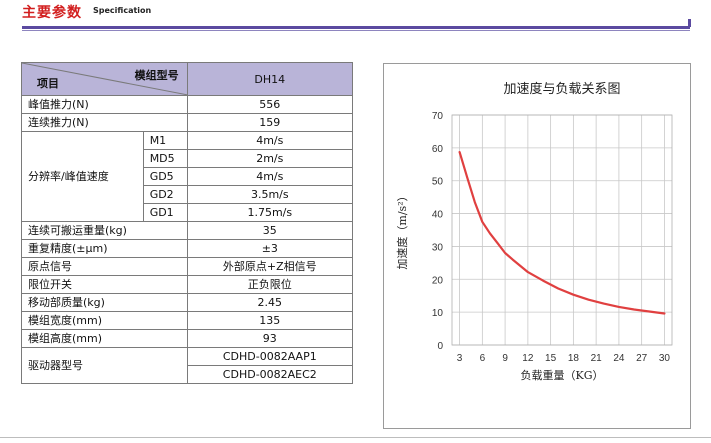 This screenshot has height=443, width=711. Describe the element at coordinates (402, 229) in the screenshot. I see `y-axis-label: 加速度（m/s²）` at that location.